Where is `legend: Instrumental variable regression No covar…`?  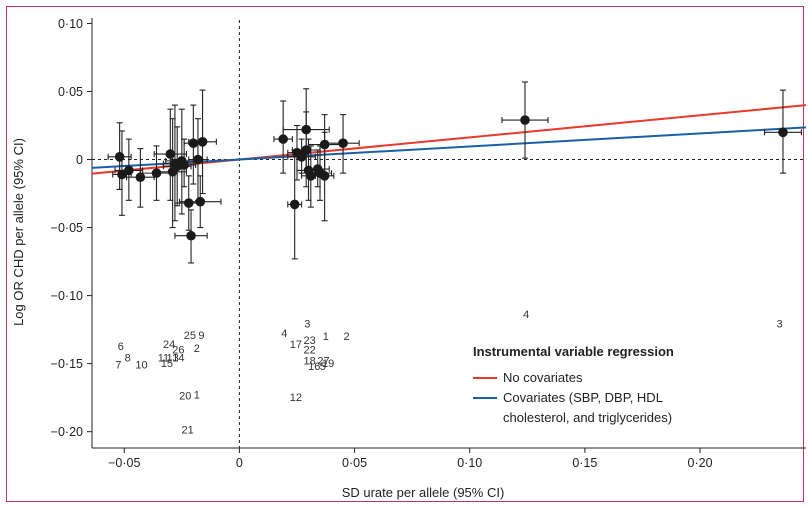 legend: Instrumental variable regression No covar… is located at coordinates (573, 384).